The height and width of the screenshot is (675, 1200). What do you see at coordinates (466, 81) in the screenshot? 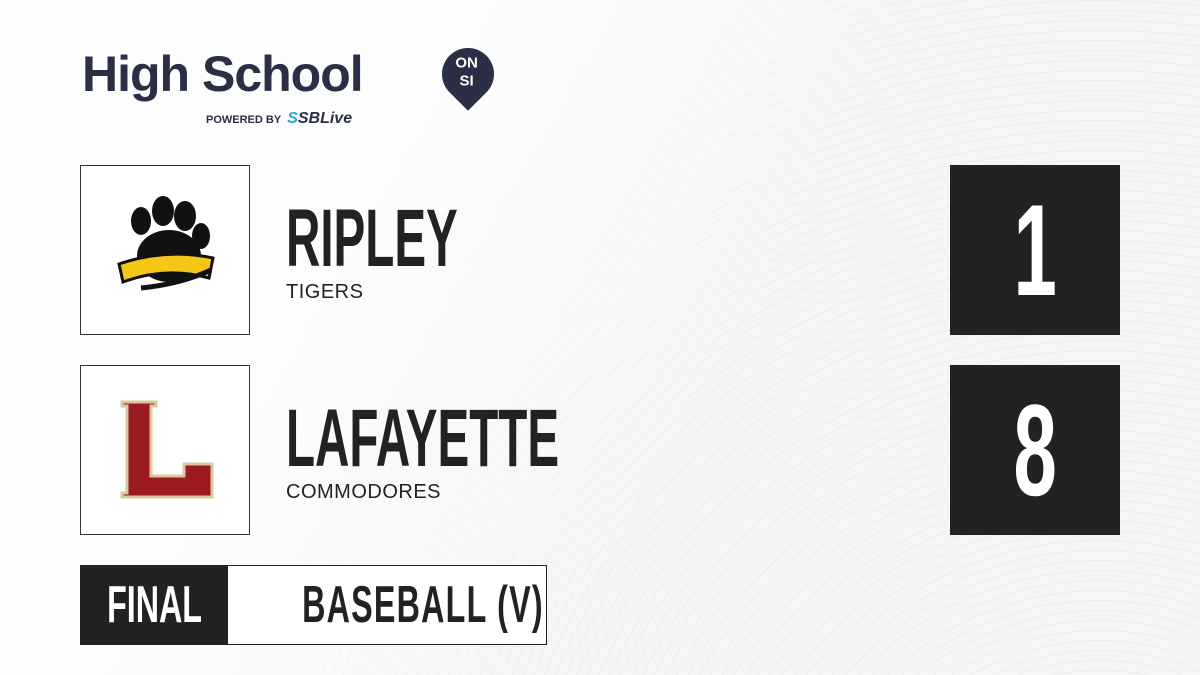
I see `badge-bottom: SI` at bounding box center [466, 81].